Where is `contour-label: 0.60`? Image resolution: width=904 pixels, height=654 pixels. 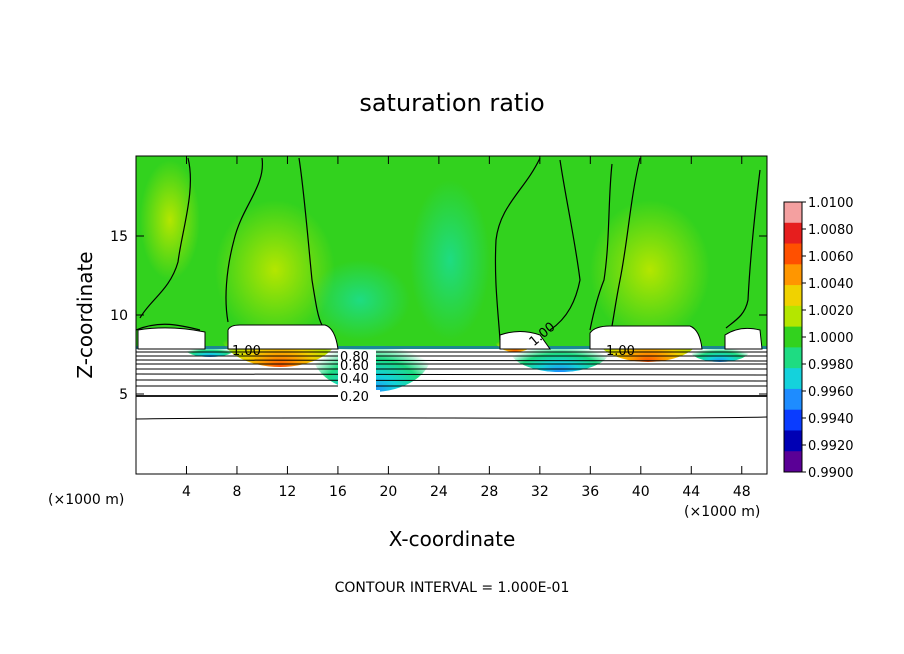 contour-label: 0.60 is located at coordinates (354, 366).